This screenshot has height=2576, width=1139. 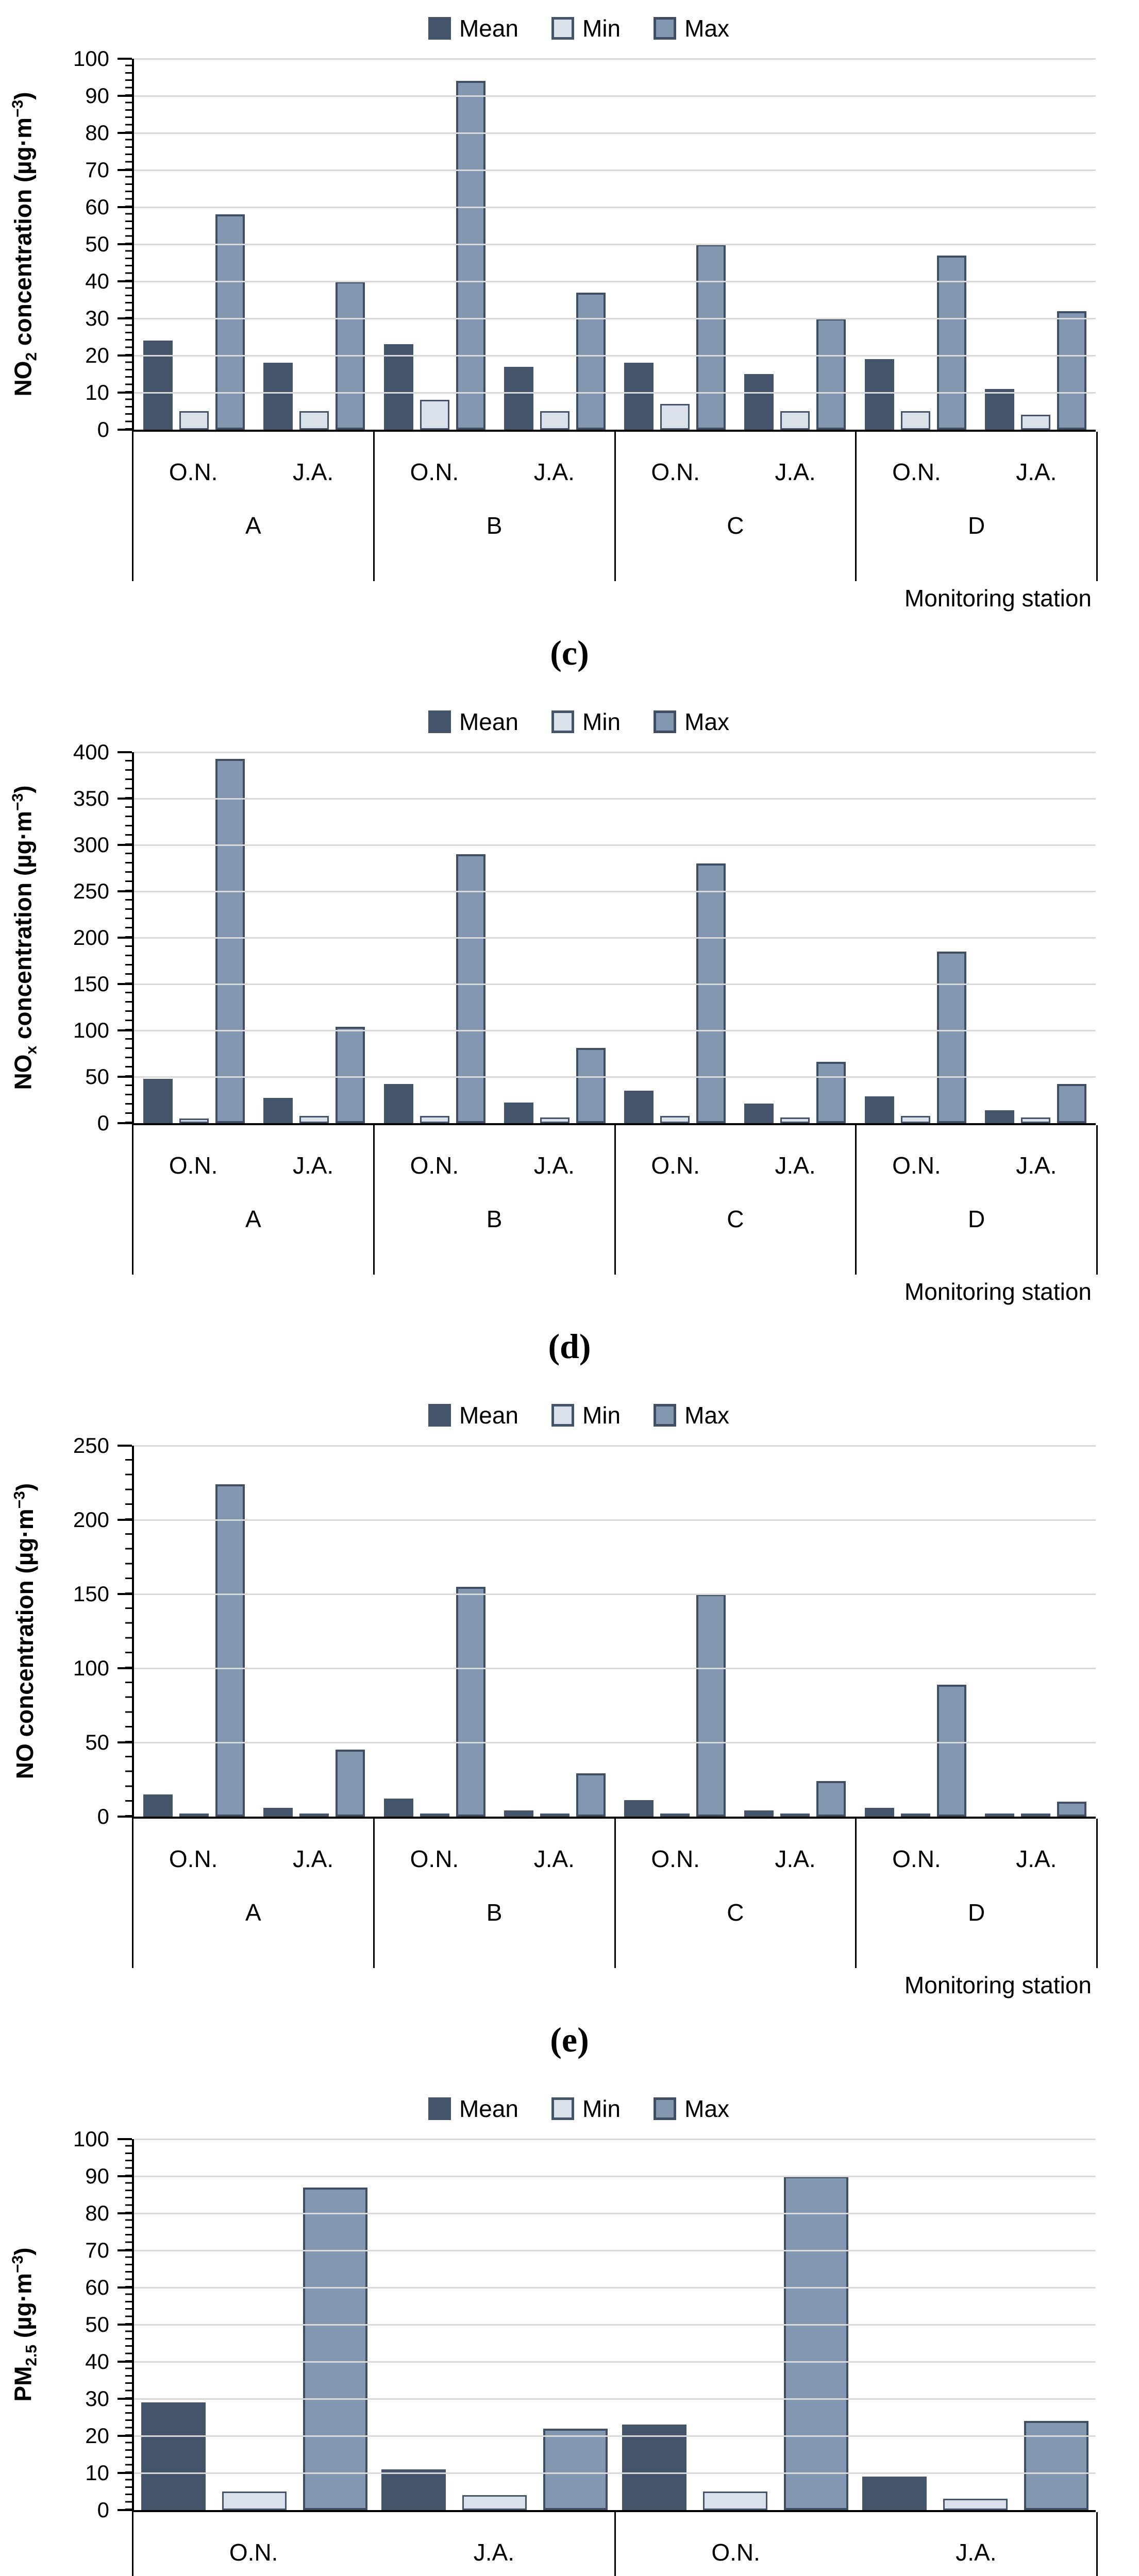 I want to click on x-axis-title-row: Monitoring station, so click(x=615, y=598).